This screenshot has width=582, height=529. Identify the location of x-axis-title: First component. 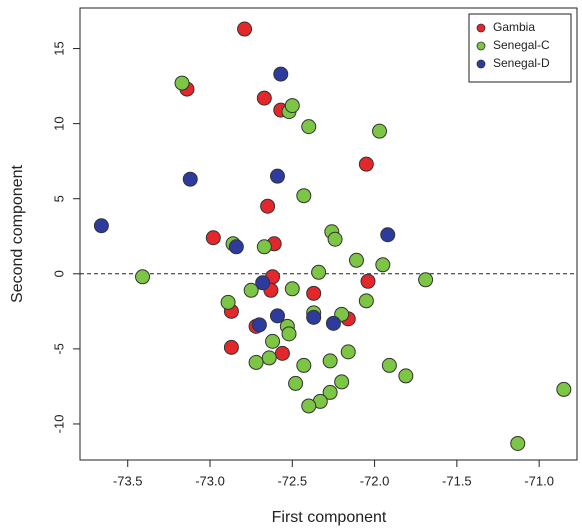
(329, 517).